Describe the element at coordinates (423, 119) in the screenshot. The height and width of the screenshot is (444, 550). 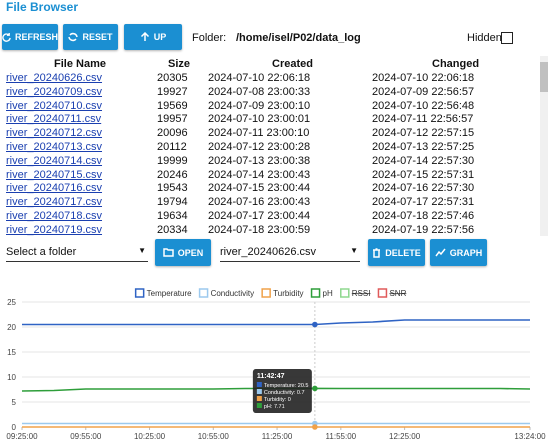
I see `table-cell: 2024-07-11 22:56:57` at that location.